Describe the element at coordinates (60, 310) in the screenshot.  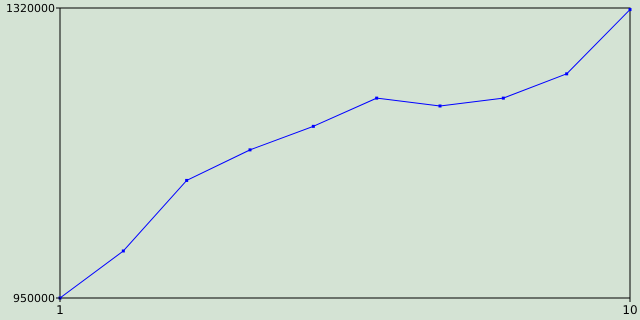
I see `x-tick-label: 1` at that location.